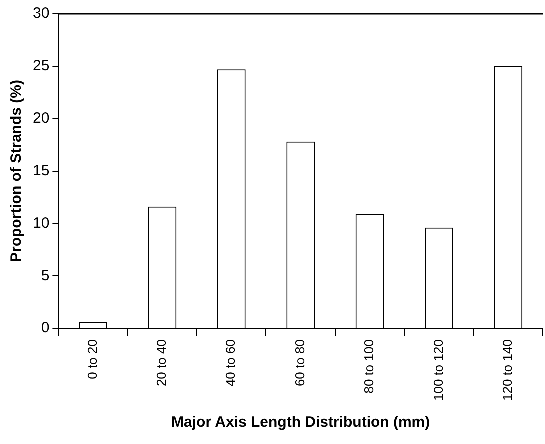 This screenshot has width=545, height=444. I want to click on y-tick-label: 15, so click(41, 171).